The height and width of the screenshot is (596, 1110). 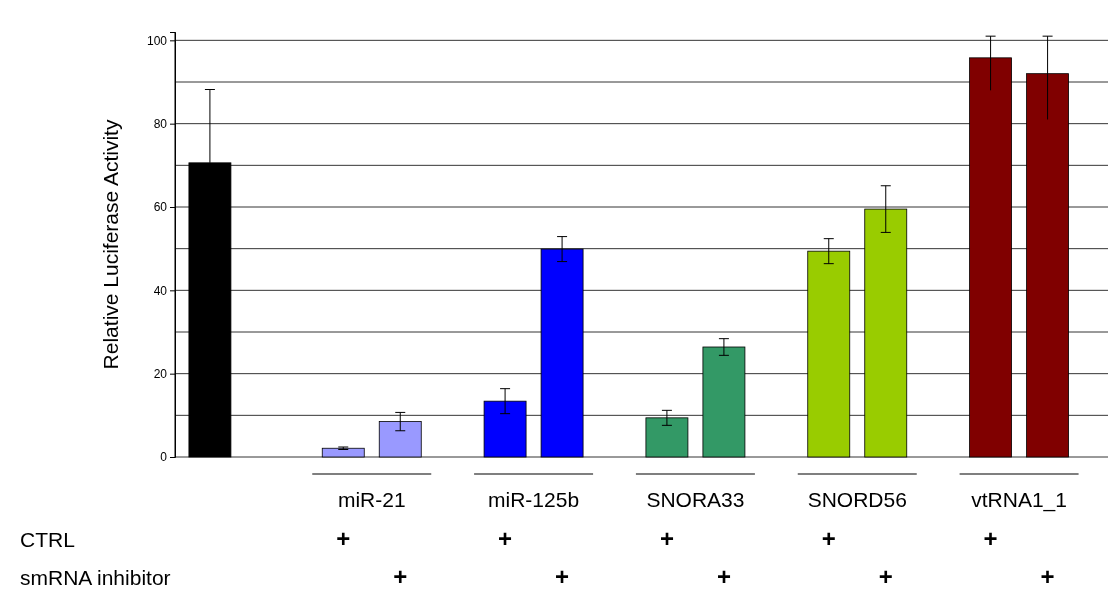 What do you see at coordinates (160, 374) in the screenshot?
I see `y-tick-label: 20` at bounding box center [160, 374].